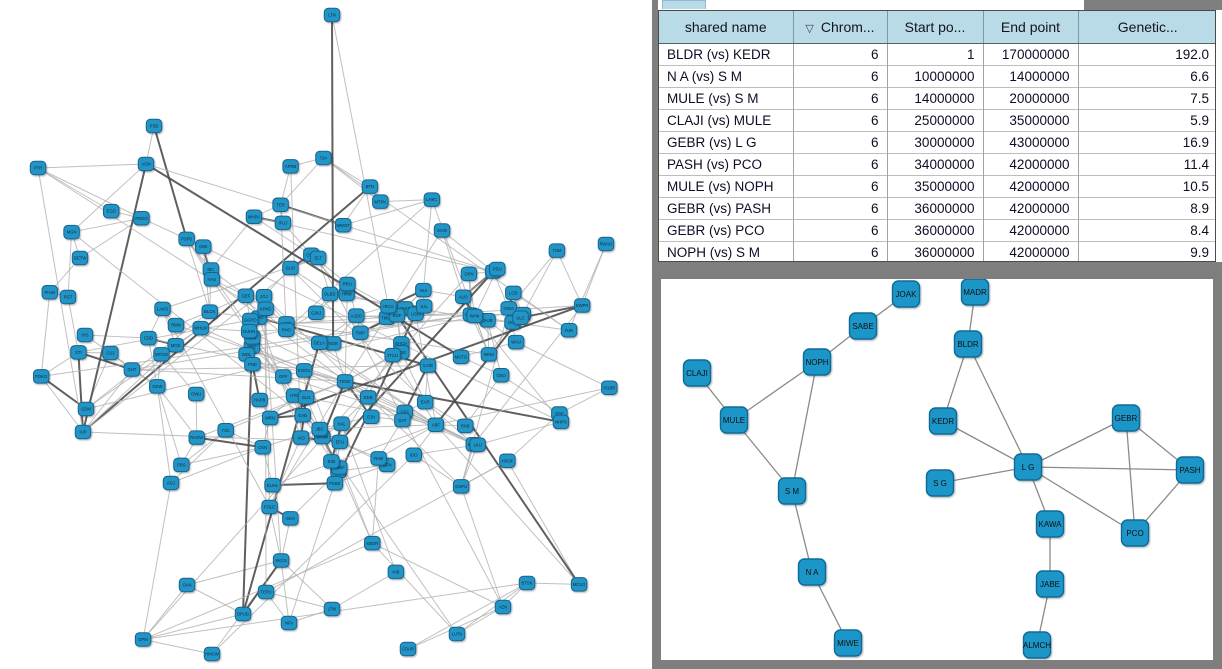  Describe the element at coordinates (1050, 524) in the screenshot. I see `detail-node-kawa: KAWA` at that location.